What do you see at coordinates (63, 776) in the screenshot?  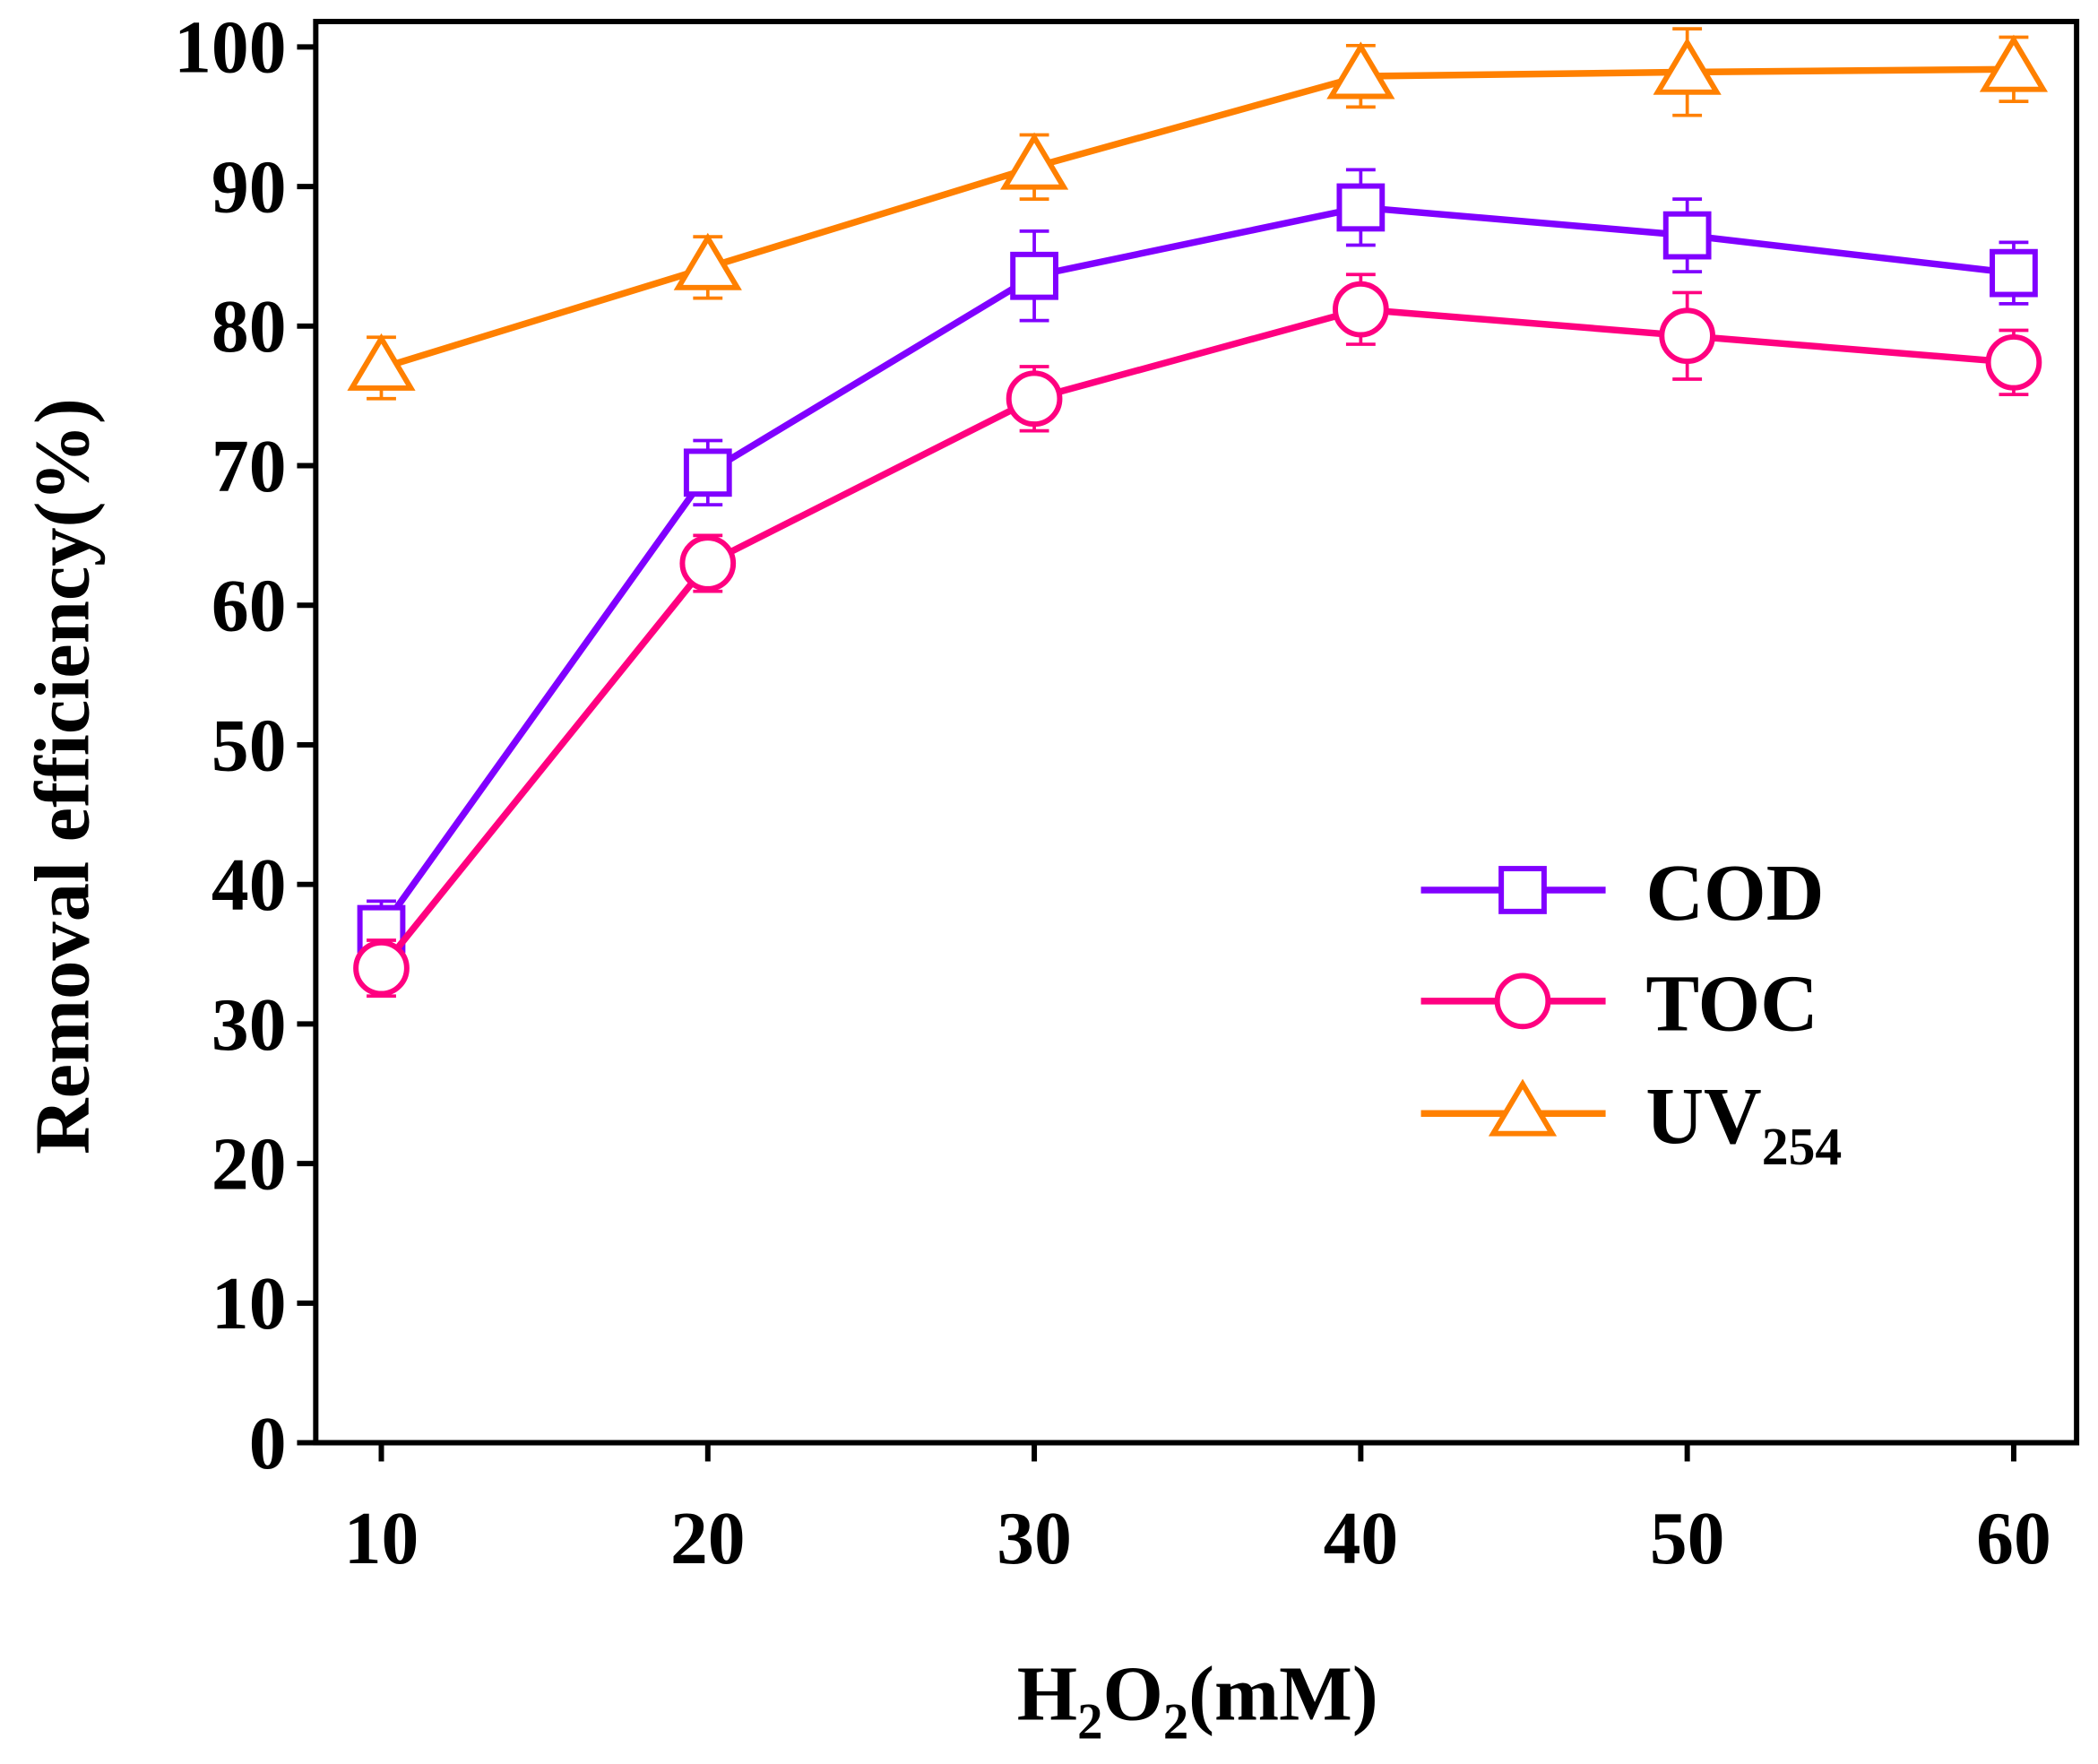 I see `y-axis-label: Removal efficiency(%)` at bounding box center [63, 776].